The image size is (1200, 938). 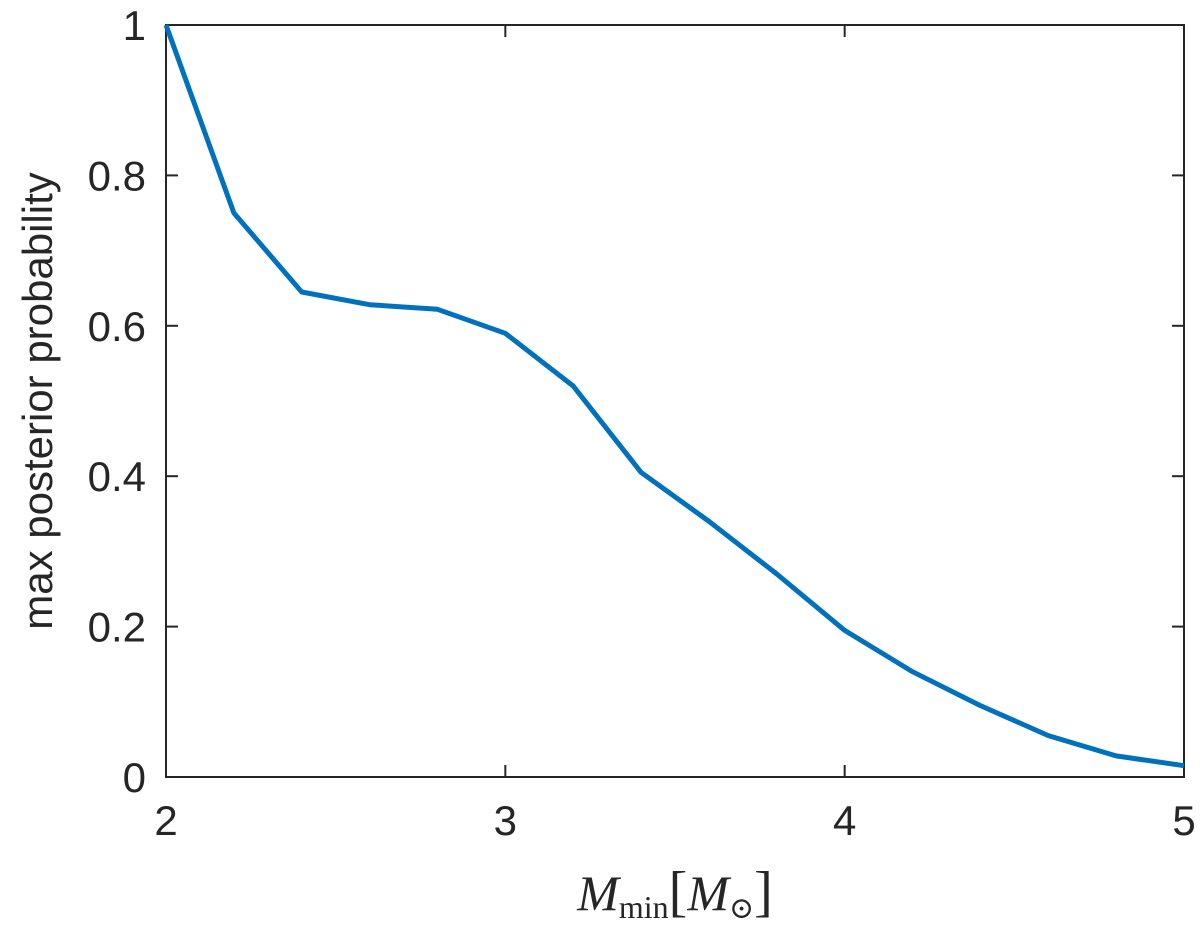 I want to click on y-tick-label: 0.6, so click(x=117, y=326).